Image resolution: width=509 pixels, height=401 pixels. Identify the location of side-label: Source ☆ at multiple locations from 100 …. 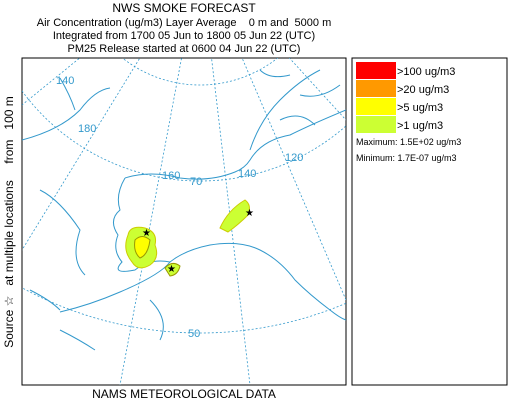
(9, 222).